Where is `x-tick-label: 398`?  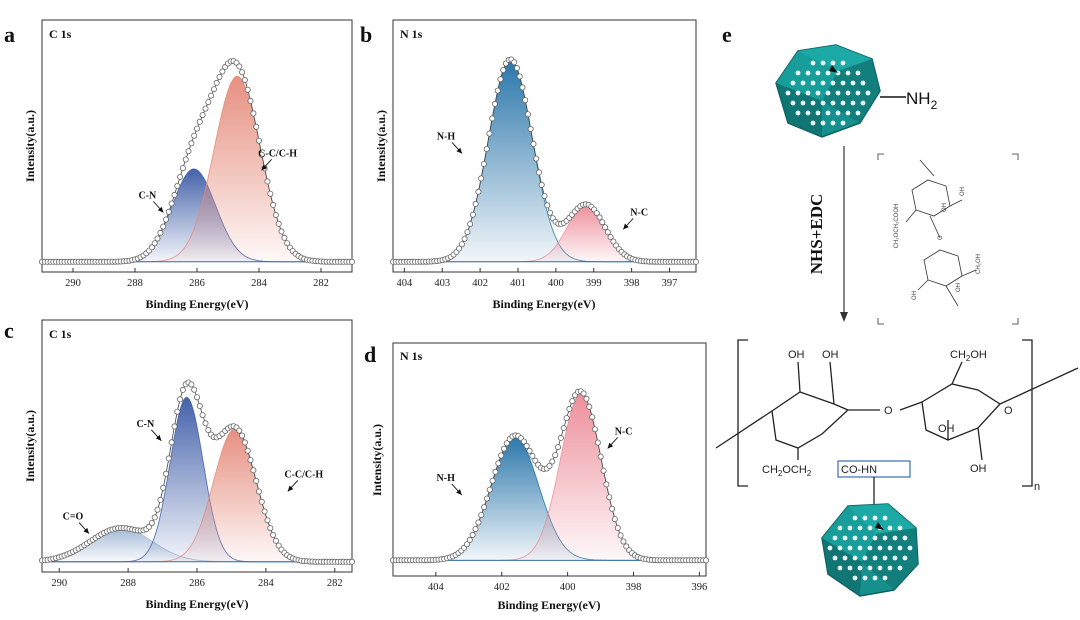
x-tick-label: 398 is located at coordinates (632, 283).